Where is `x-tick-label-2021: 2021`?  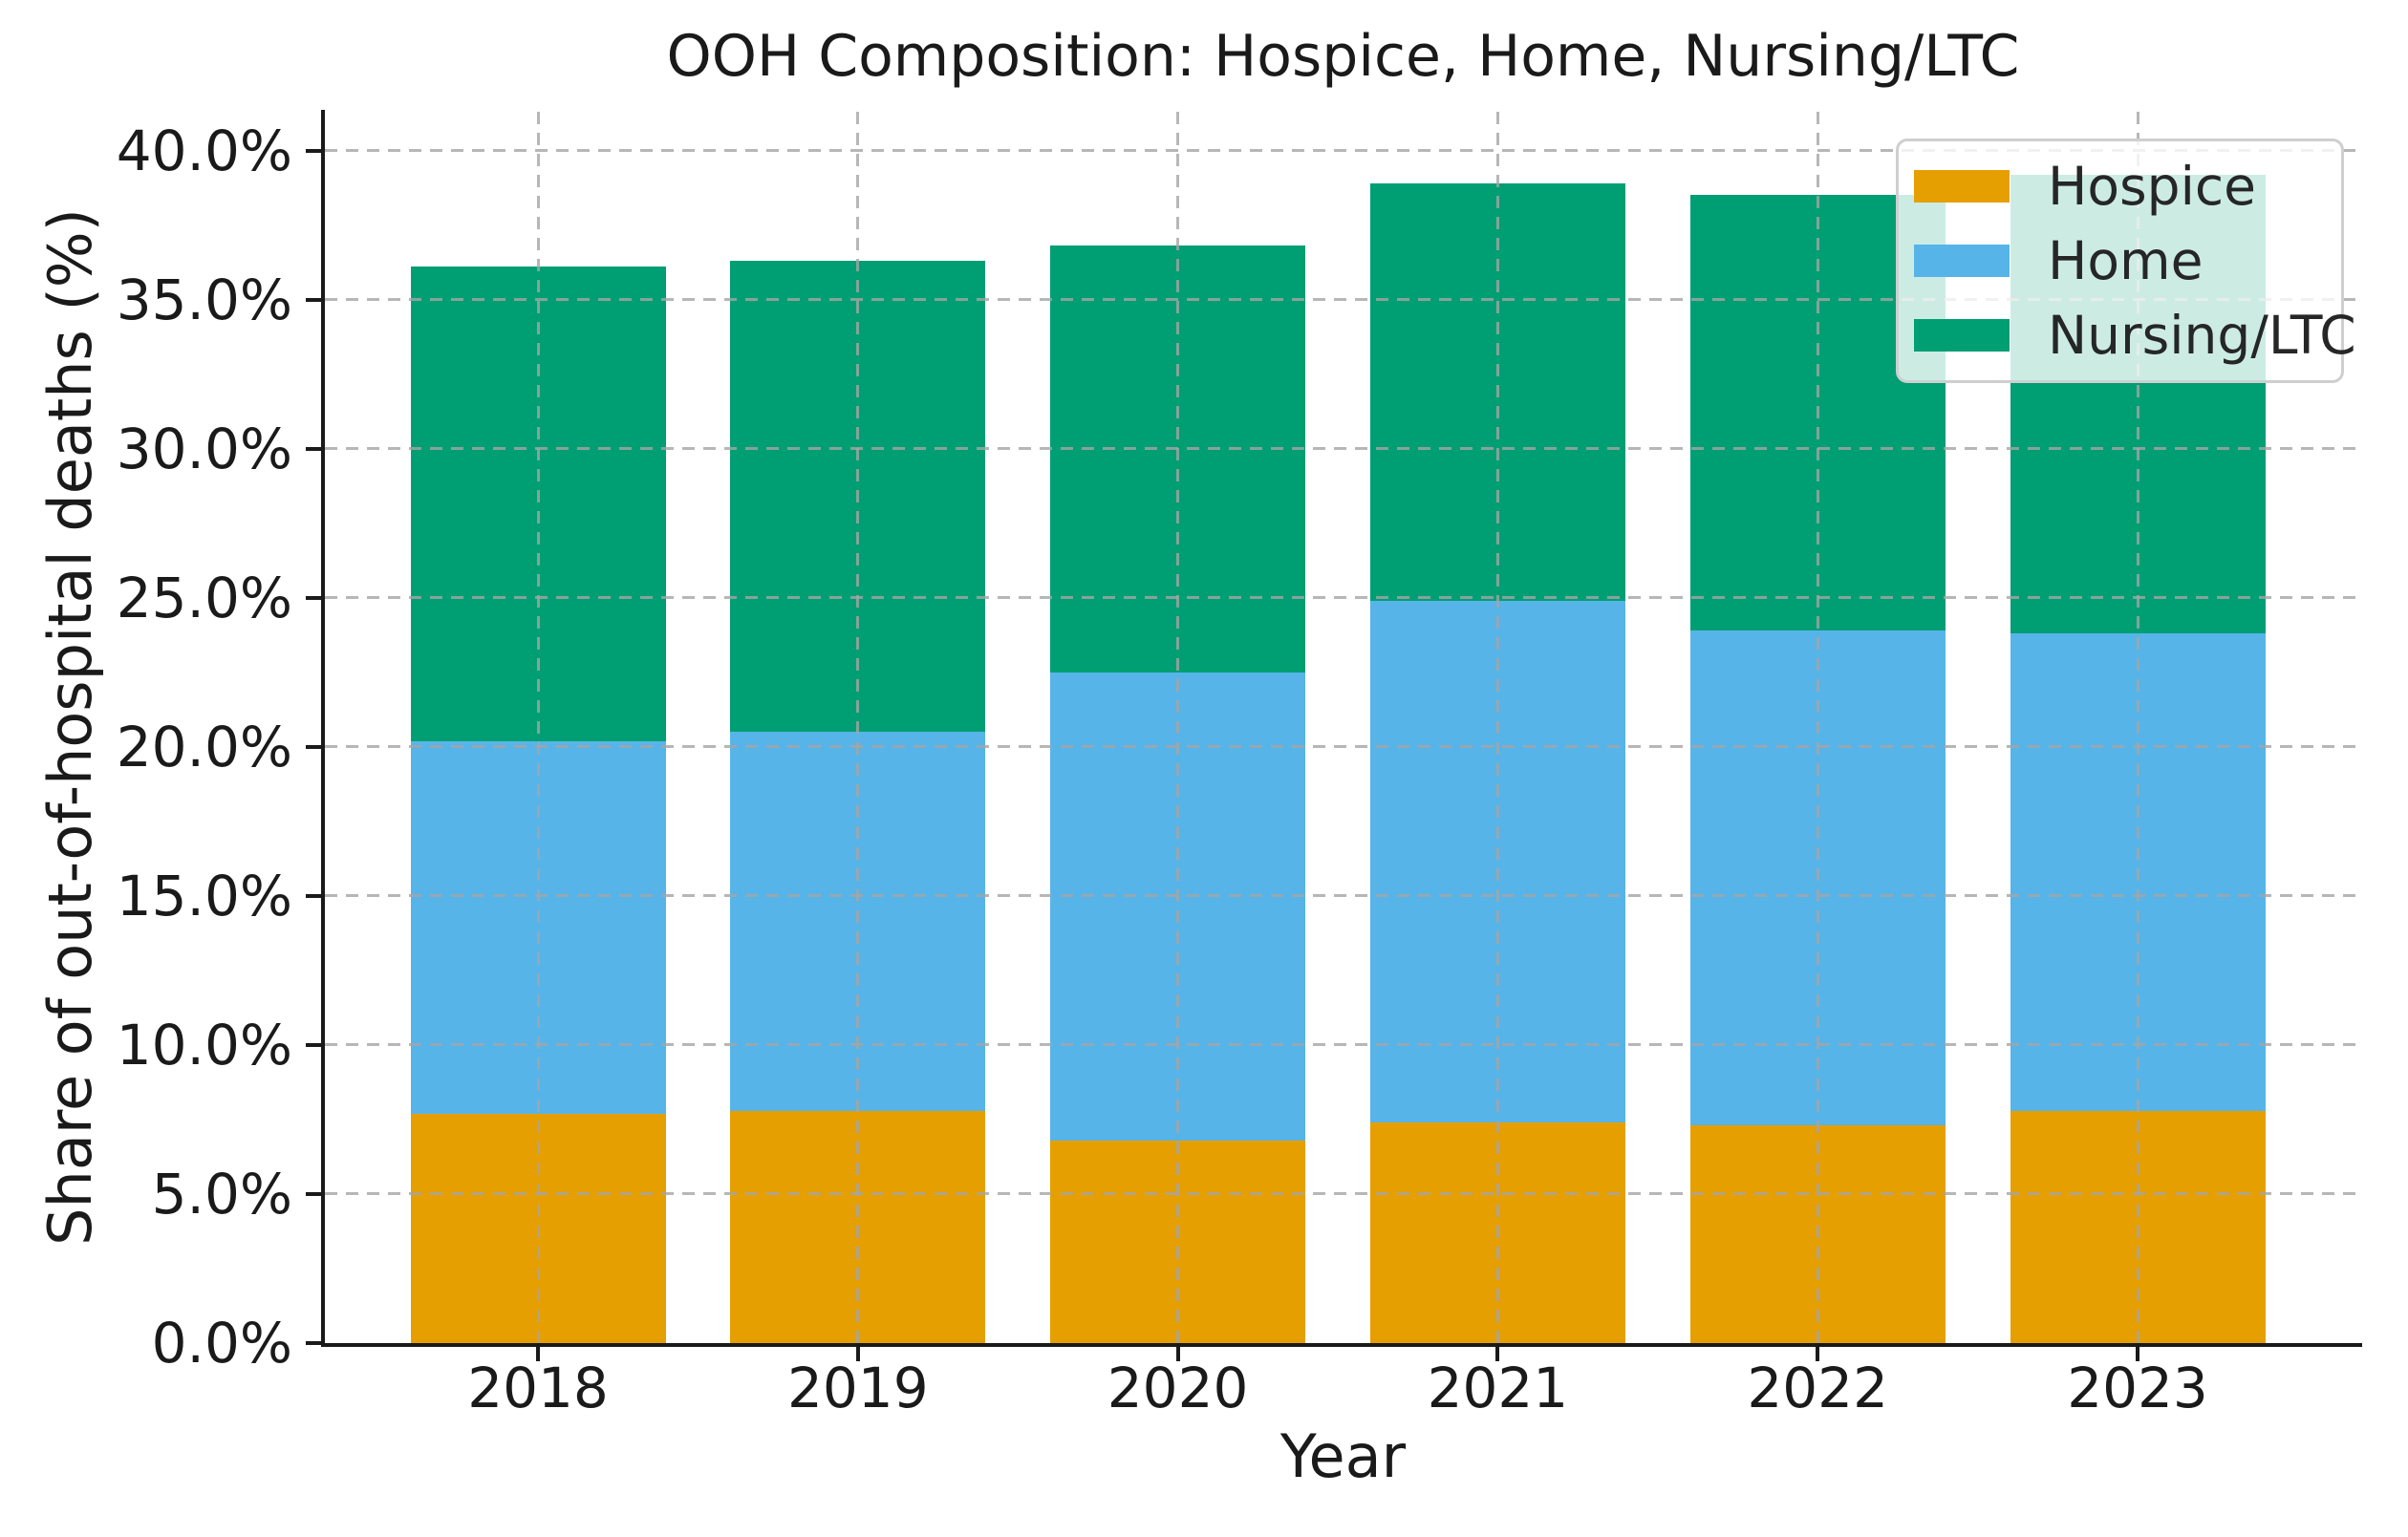
x-tick-label-2021: 2021 is located at coordinates (1498, 1388).